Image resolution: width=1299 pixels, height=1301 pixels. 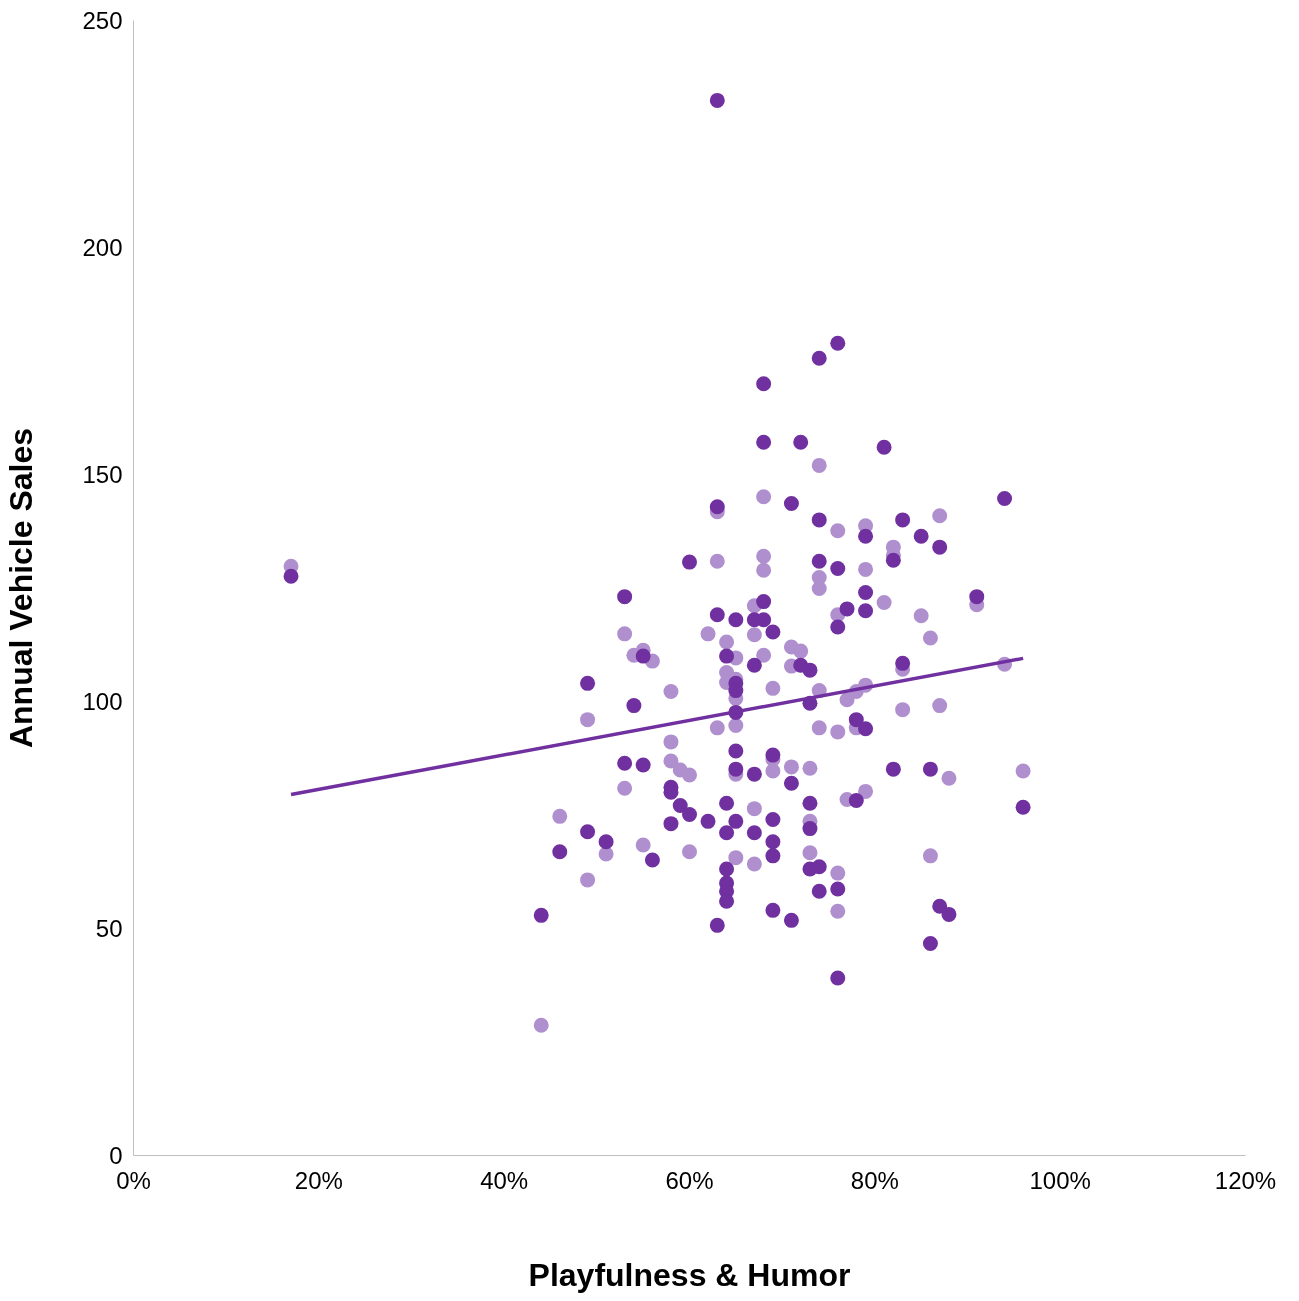 What do you see at coordinates (102, 474) in the screenshot?
I see `y-tick-label: 150` at bounding box center [102, 474].